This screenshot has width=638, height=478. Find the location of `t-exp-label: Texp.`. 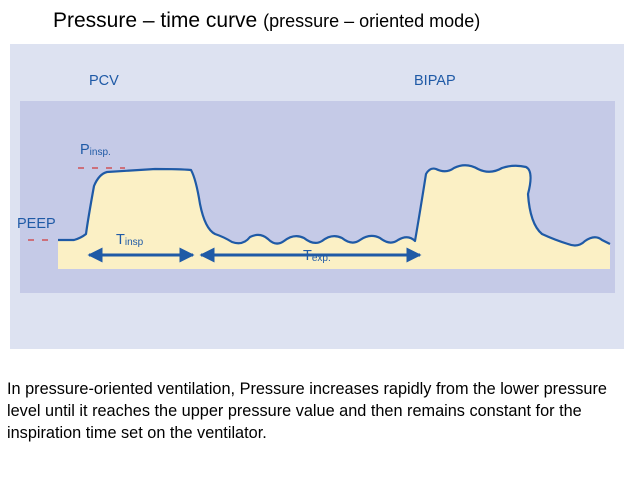

t-exp-label: Texp. is located at coordinates (317, 256).